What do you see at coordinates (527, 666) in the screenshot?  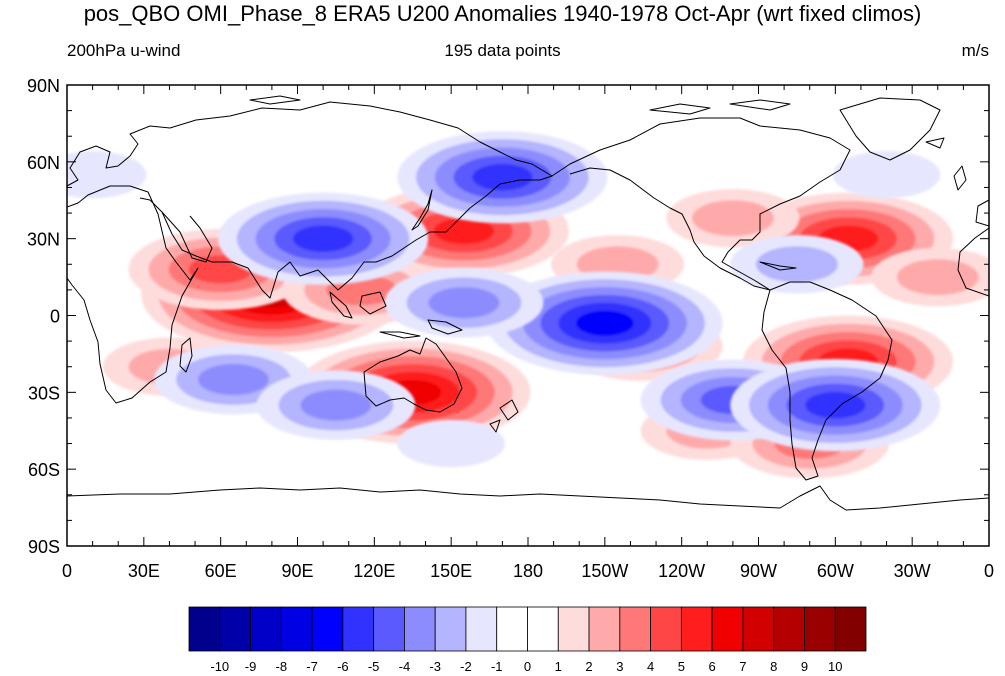 I see `colorbar-label: 0` at bounding box center [527, 666].